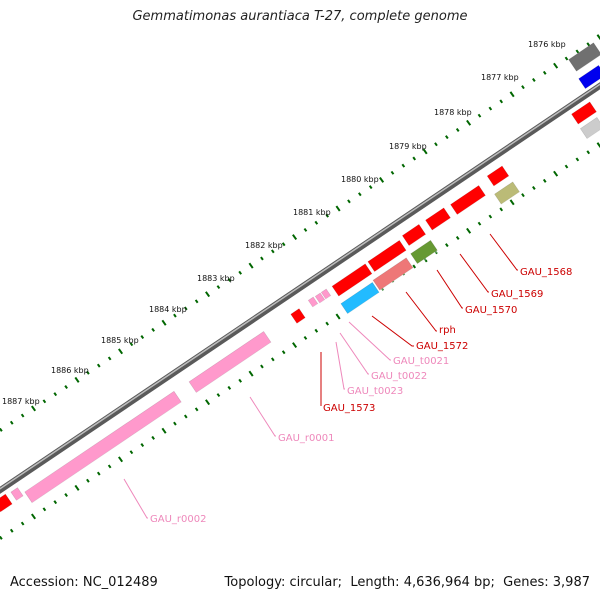  What do you see at coordinates (375, 582) in the screenshot?
I see `length-label: Length:` at bounding box center [375, 582].